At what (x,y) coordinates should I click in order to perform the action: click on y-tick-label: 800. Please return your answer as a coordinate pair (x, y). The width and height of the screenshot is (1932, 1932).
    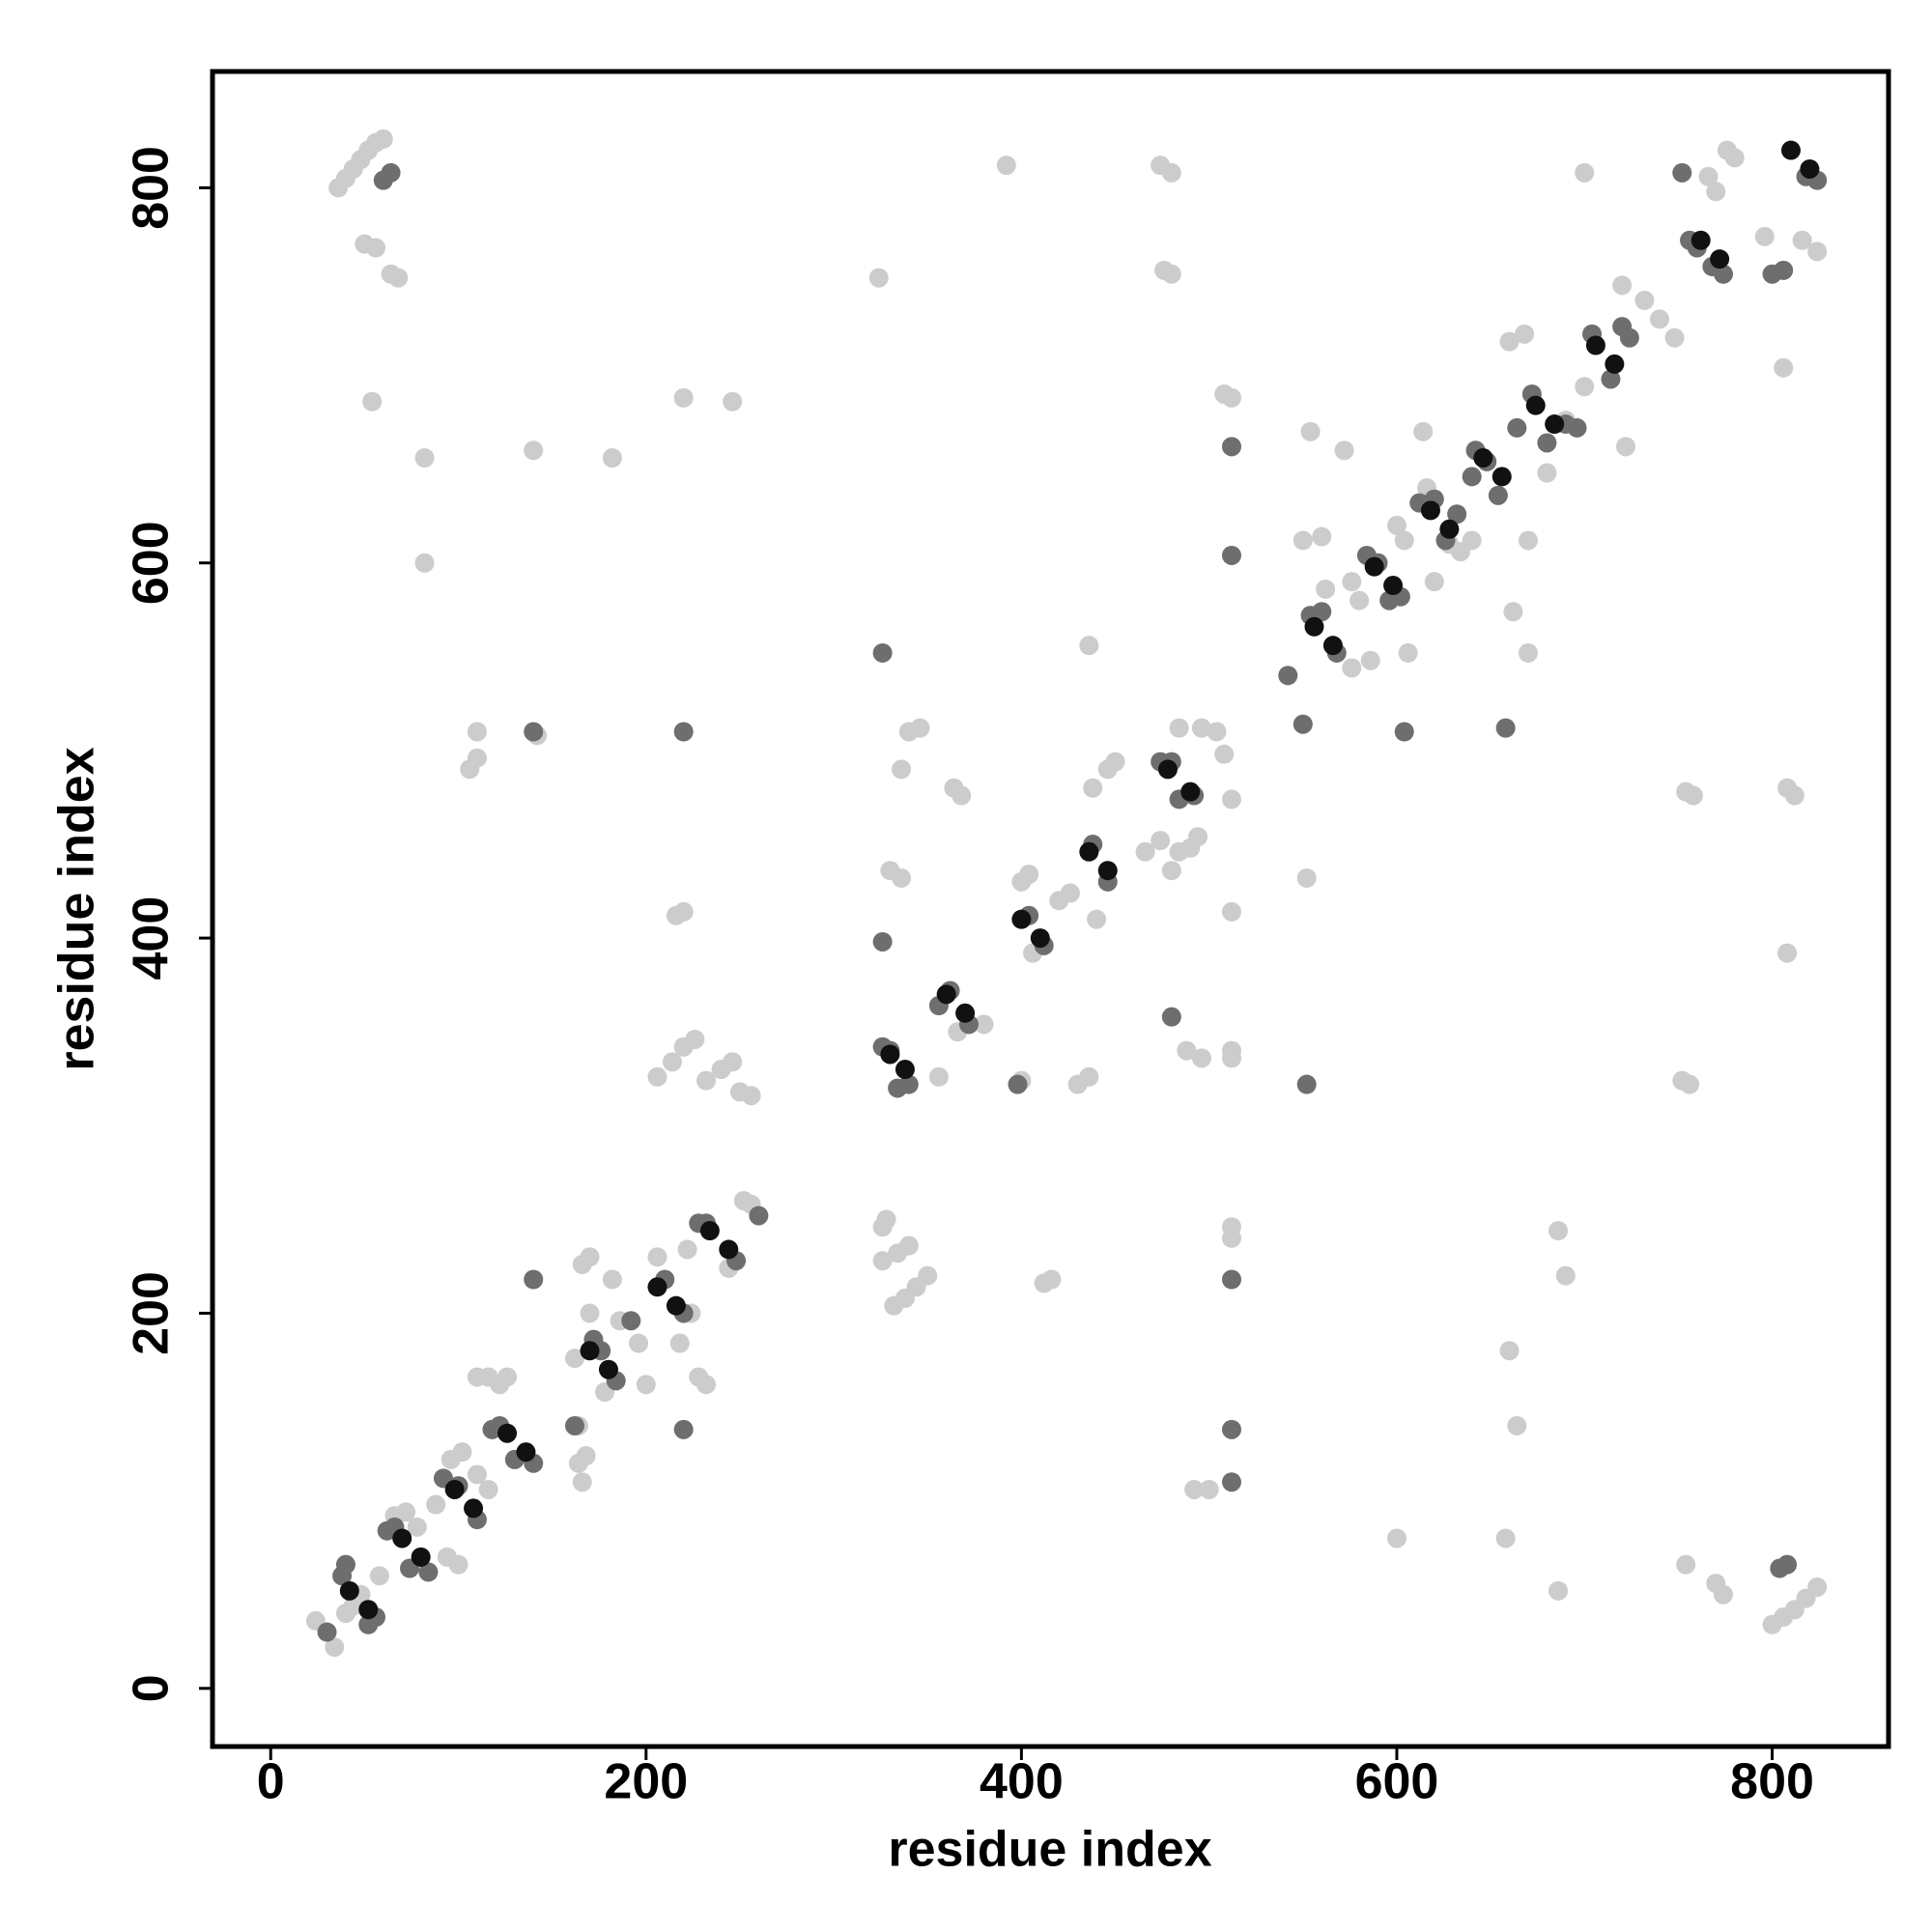
    Looking at the image, I should click on (152, 188).